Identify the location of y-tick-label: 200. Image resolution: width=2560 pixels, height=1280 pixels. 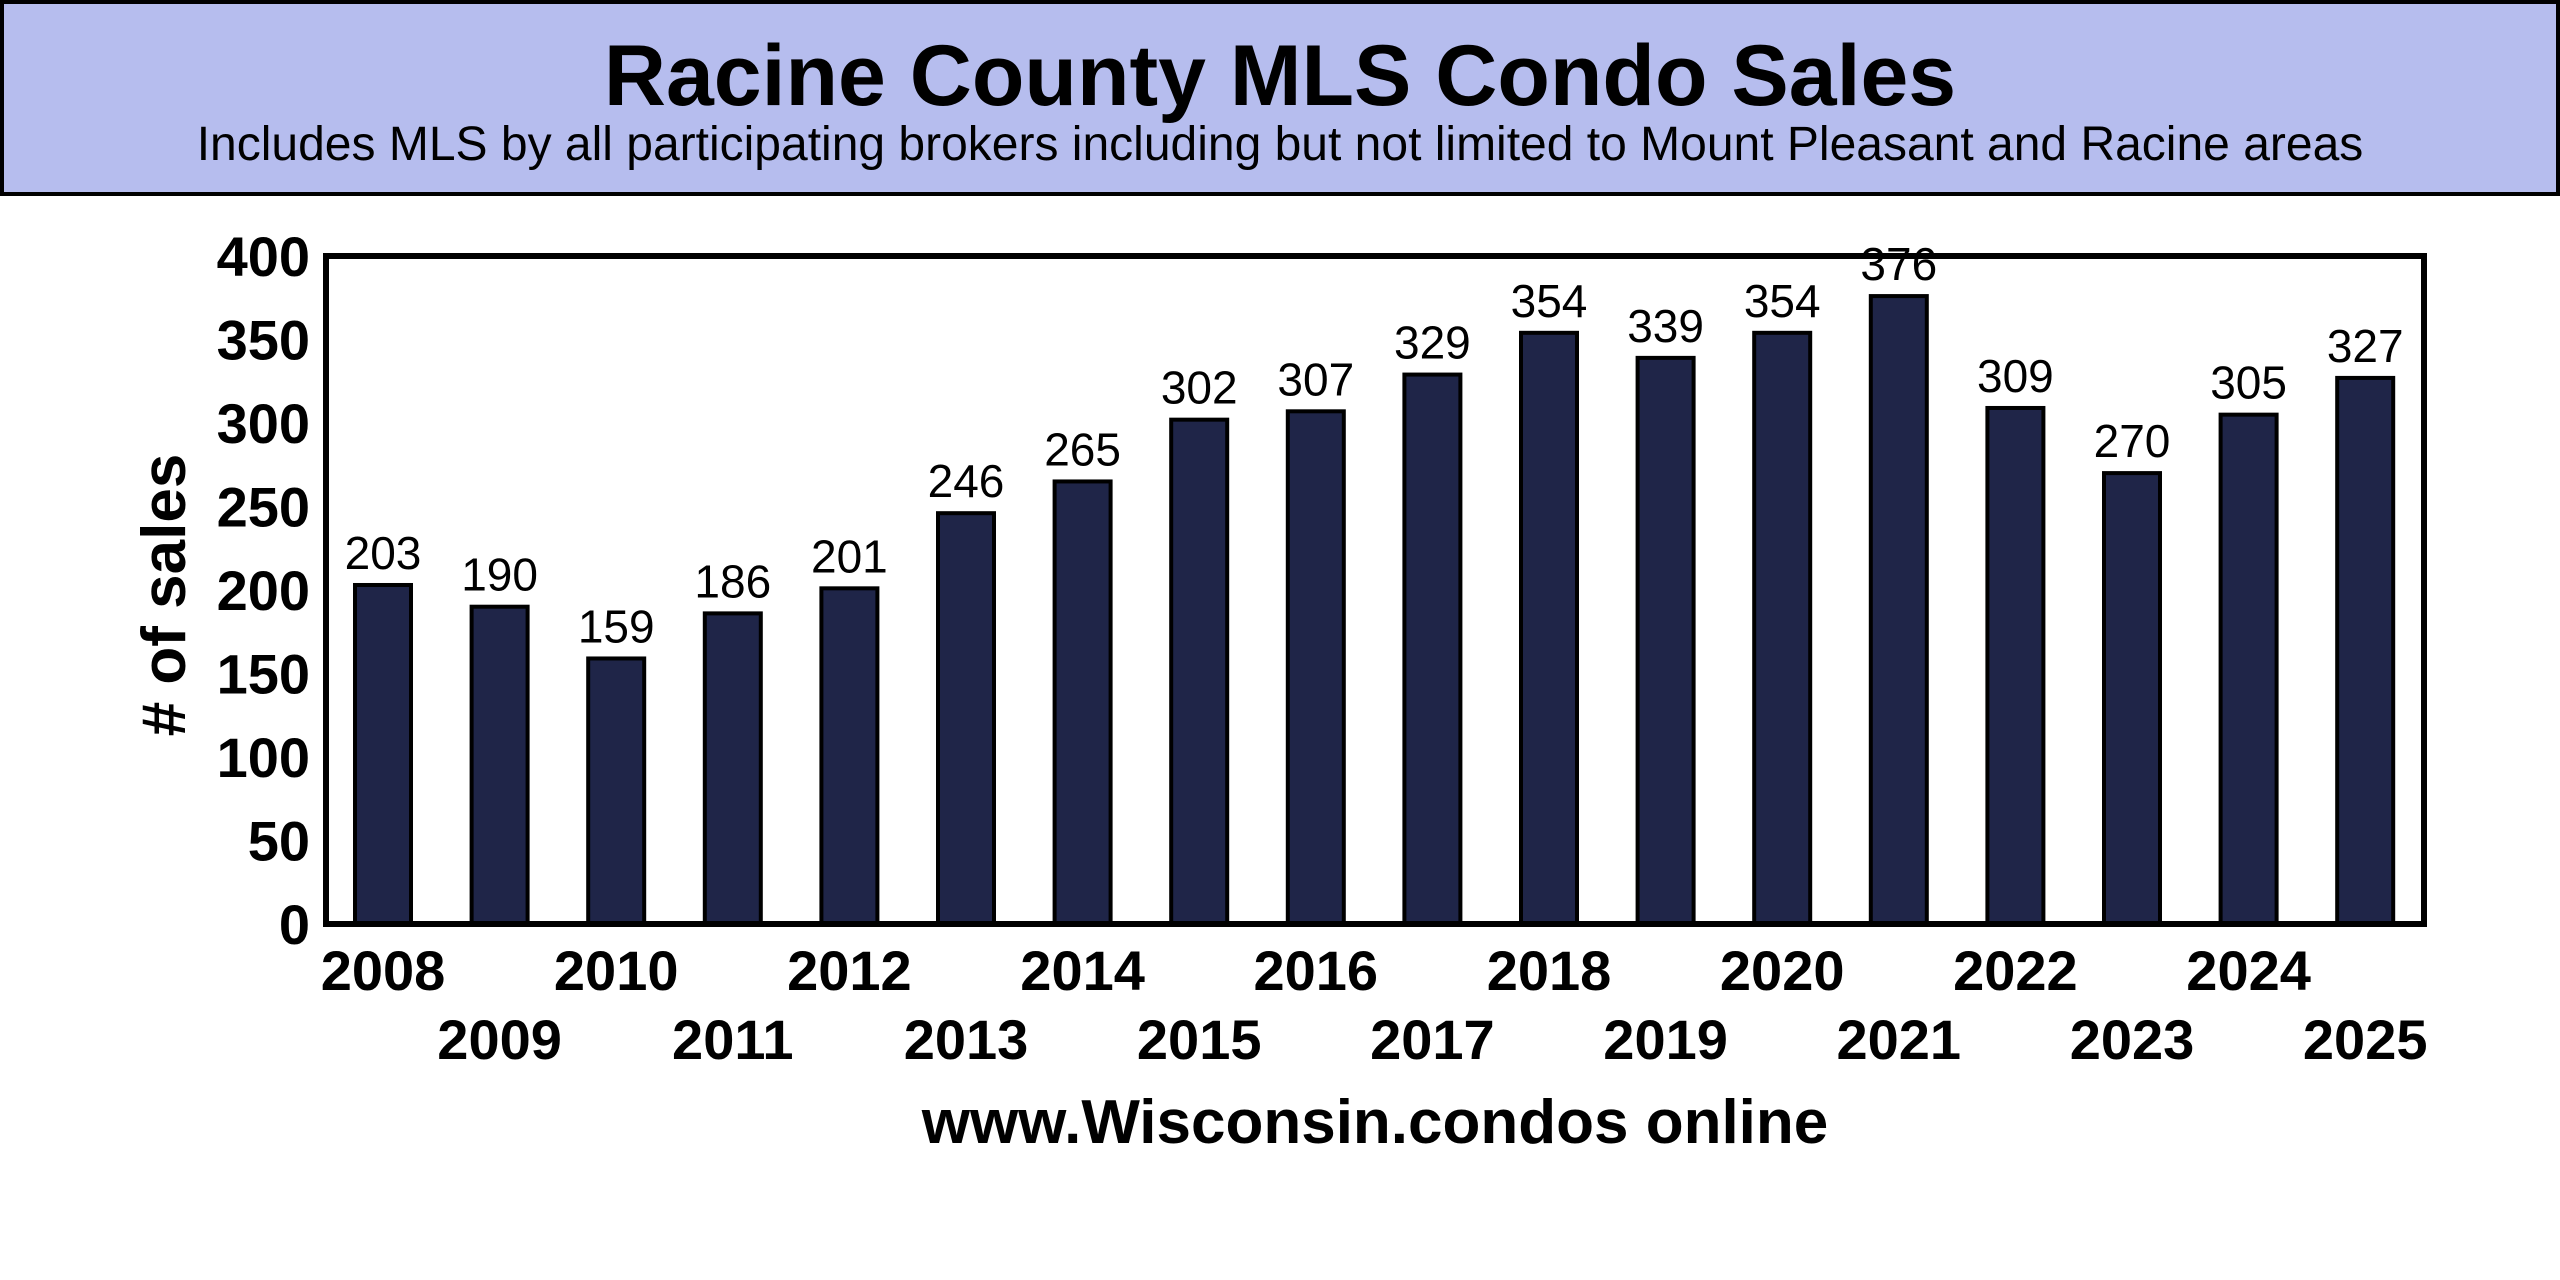
(263, 590).